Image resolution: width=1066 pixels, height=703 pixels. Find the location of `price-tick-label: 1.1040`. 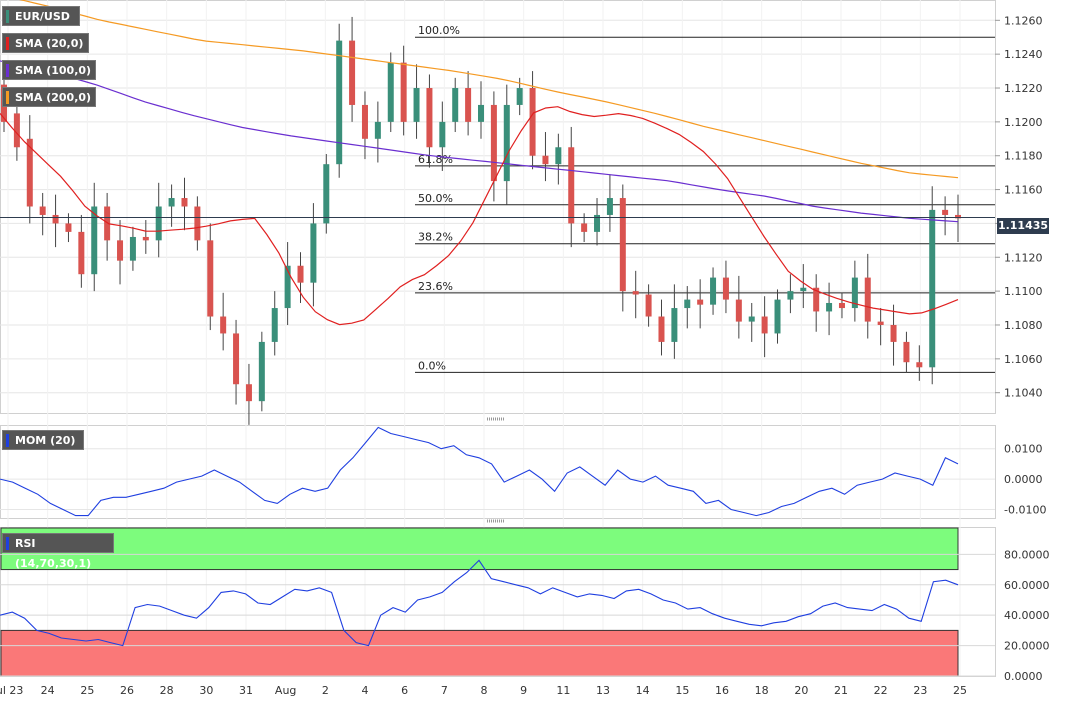

price-tick-label: 1.1040 is located at coordinates (1023, 393).